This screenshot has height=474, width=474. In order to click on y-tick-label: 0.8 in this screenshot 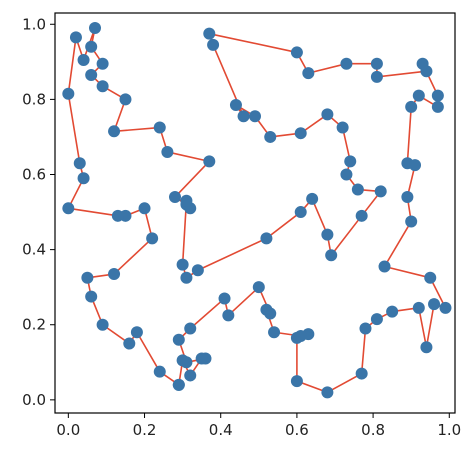, I will do `click(34, 99)`.